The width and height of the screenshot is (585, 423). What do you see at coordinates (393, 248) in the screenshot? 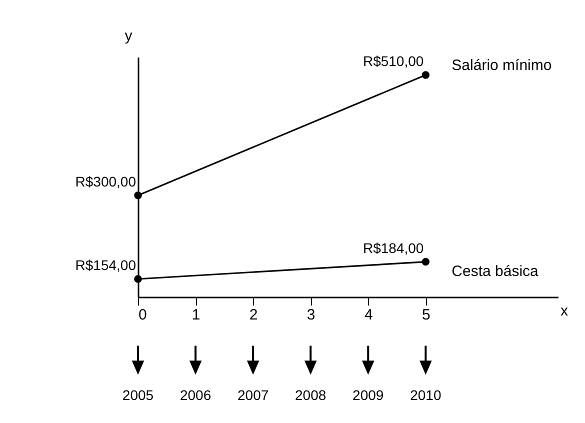
I see `data-label: R$184,00` at bounding box center [393, 248].